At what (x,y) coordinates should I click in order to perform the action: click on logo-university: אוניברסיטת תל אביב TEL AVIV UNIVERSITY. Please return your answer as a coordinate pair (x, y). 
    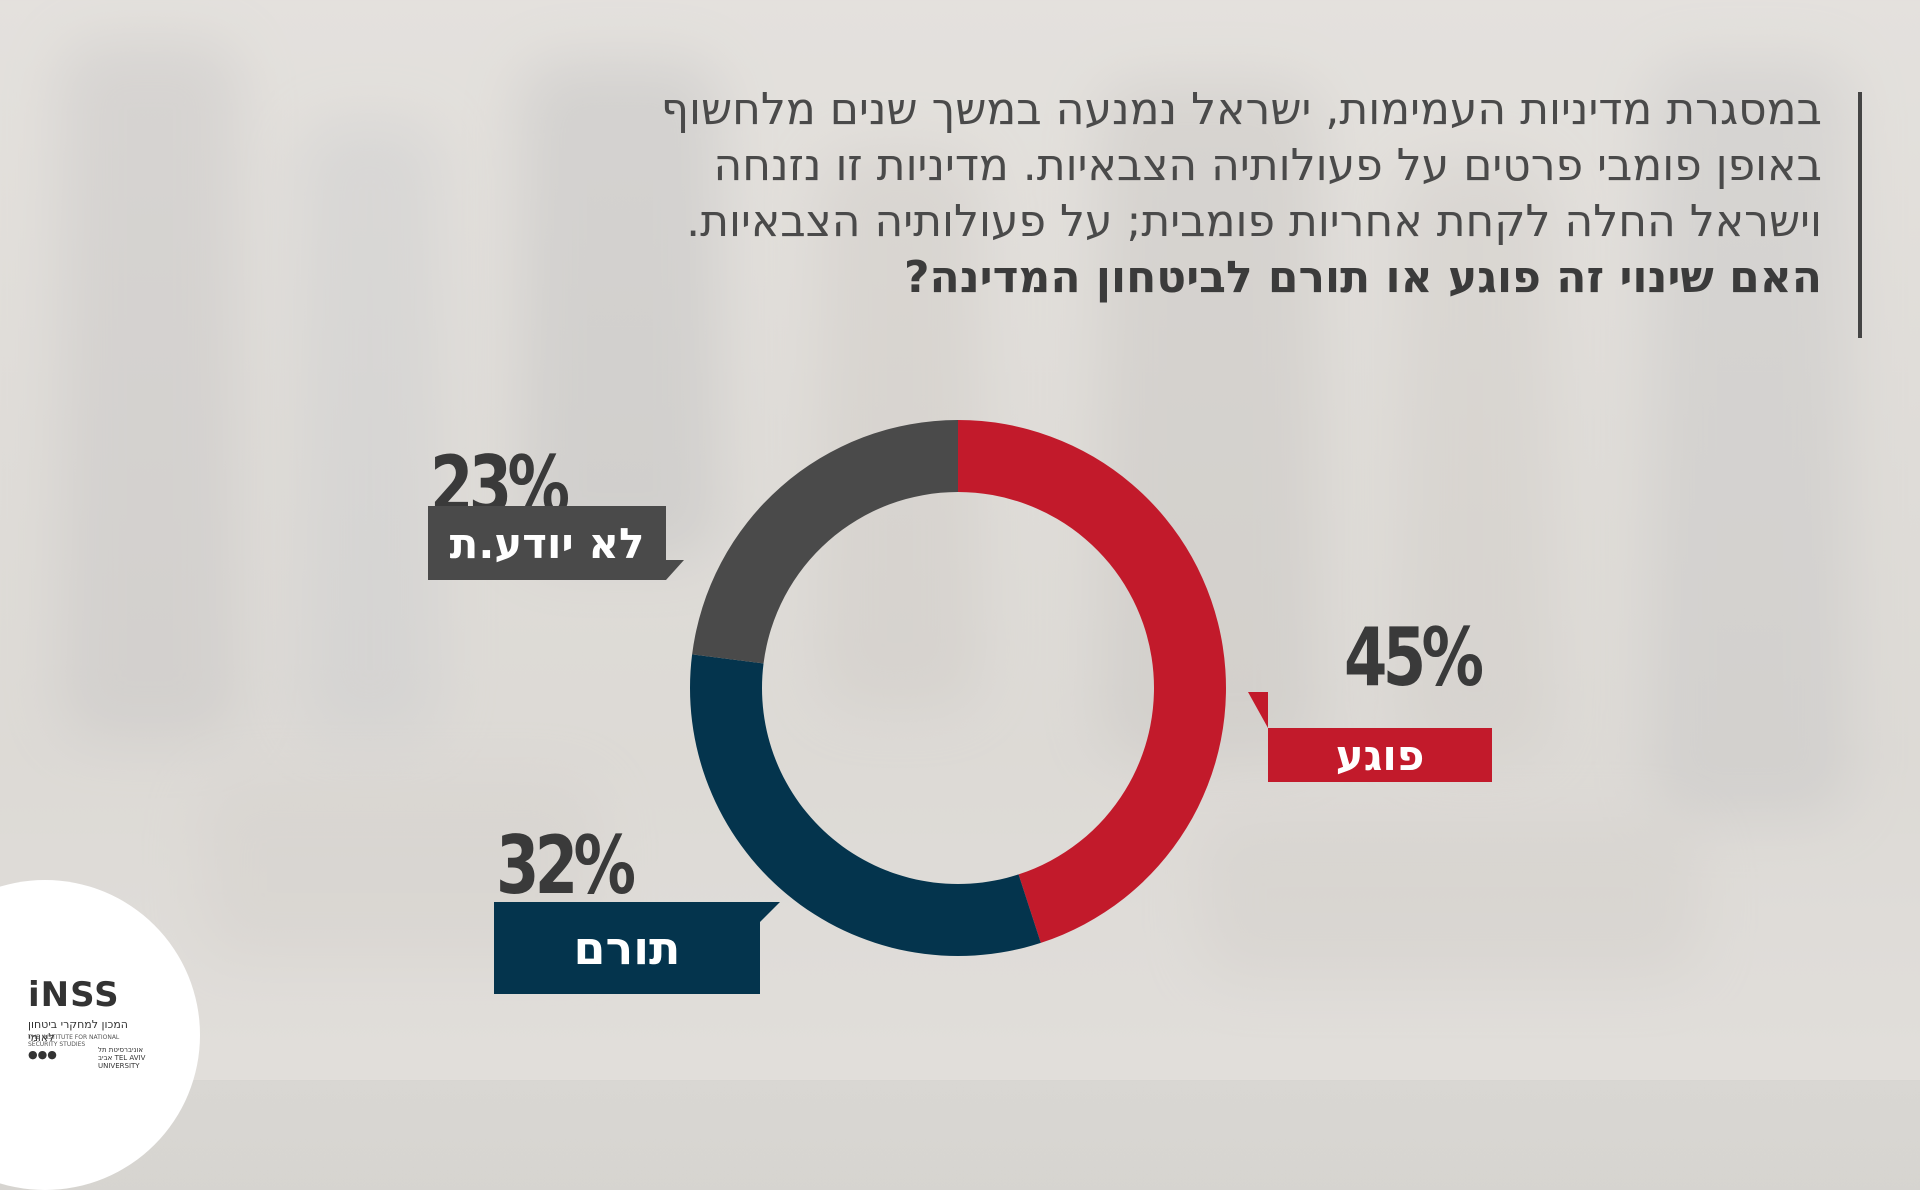
    Looking at the image, I should click on (122, 1058).